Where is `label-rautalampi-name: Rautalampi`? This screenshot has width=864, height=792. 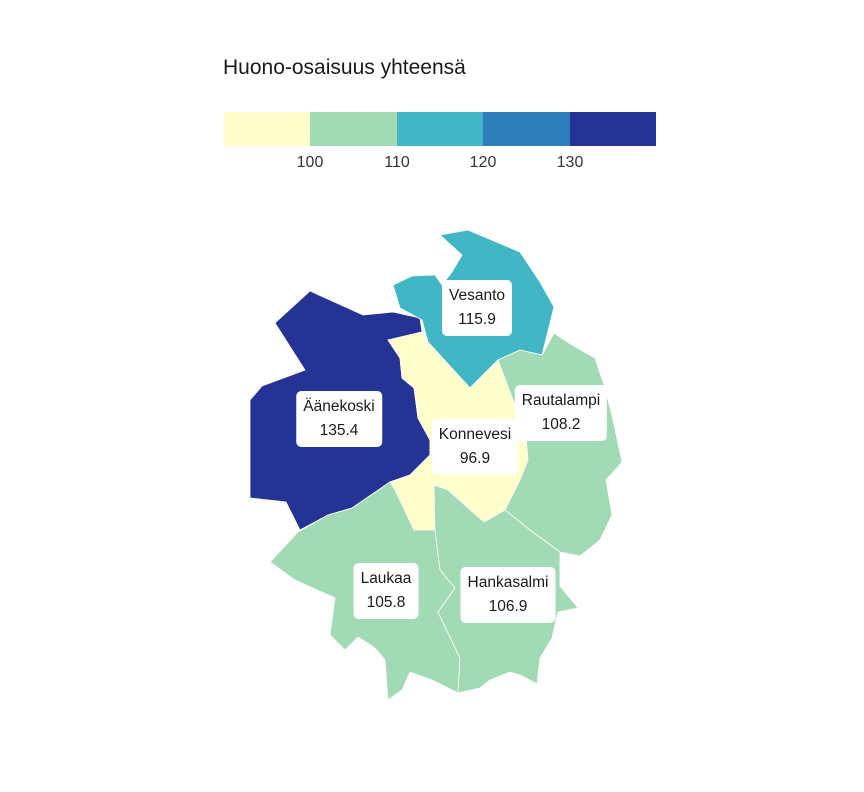
label-rautalampi-name: Rautalampi is located at coordinates (561, 400).